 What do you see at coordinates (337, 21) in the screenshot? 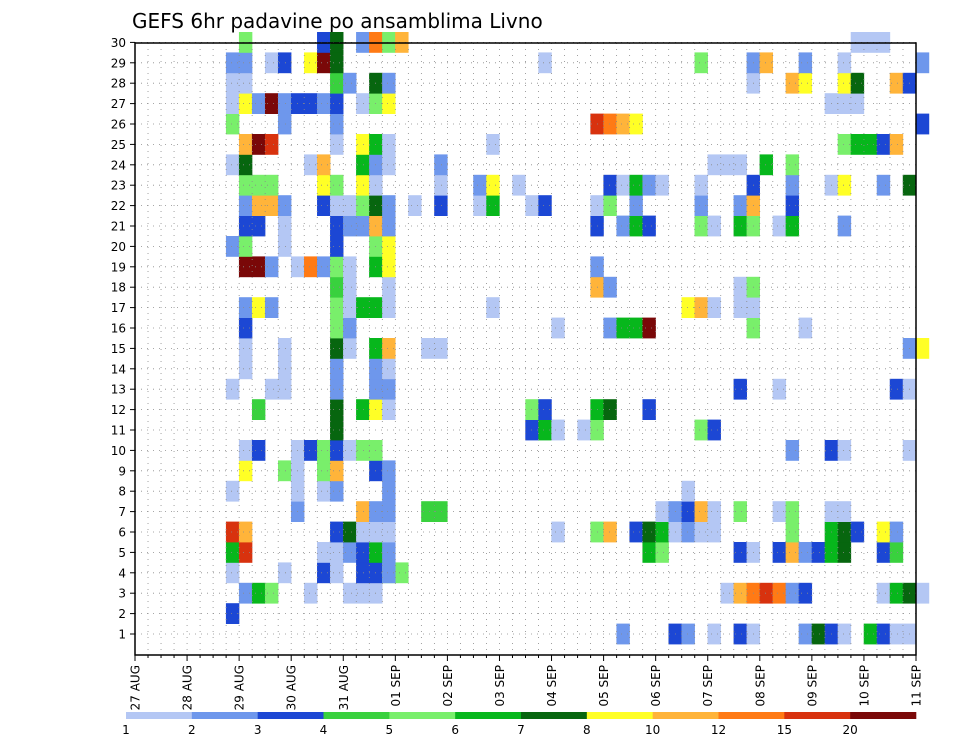
I see `chart-title: GEFS 6hr padavine po ansamblima Livno` at bounding box center [337, 21].